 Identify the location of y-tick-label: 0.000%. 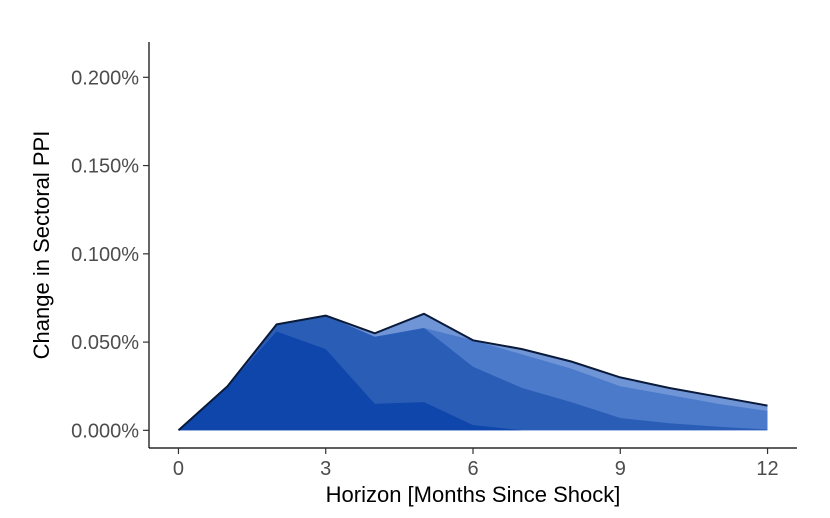
(105, 431).